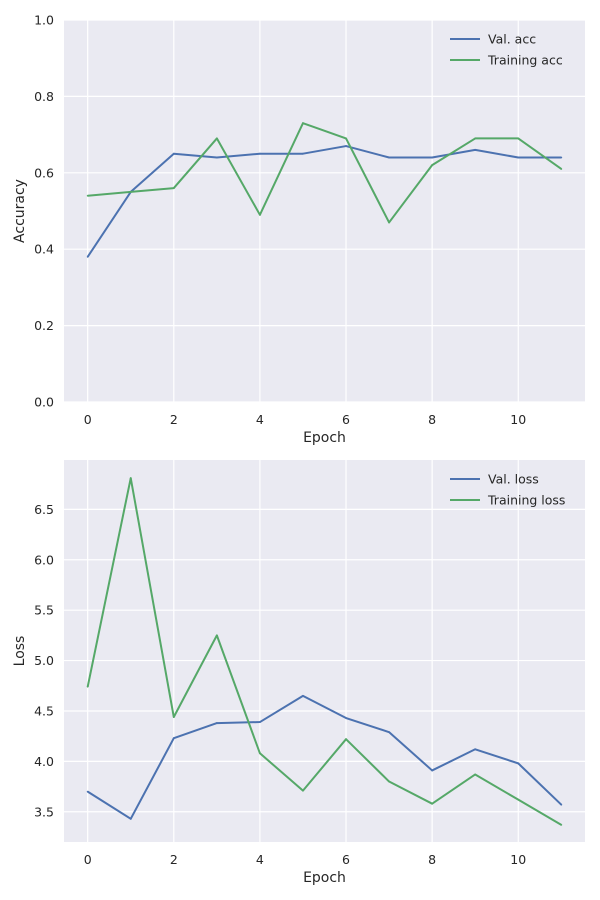 The height and width of the screenshot is (900, 600). Describe the element at coordinates (44, 96) in the screenshot. I see `accuracy-y-tick-label: 0.8` at that location.